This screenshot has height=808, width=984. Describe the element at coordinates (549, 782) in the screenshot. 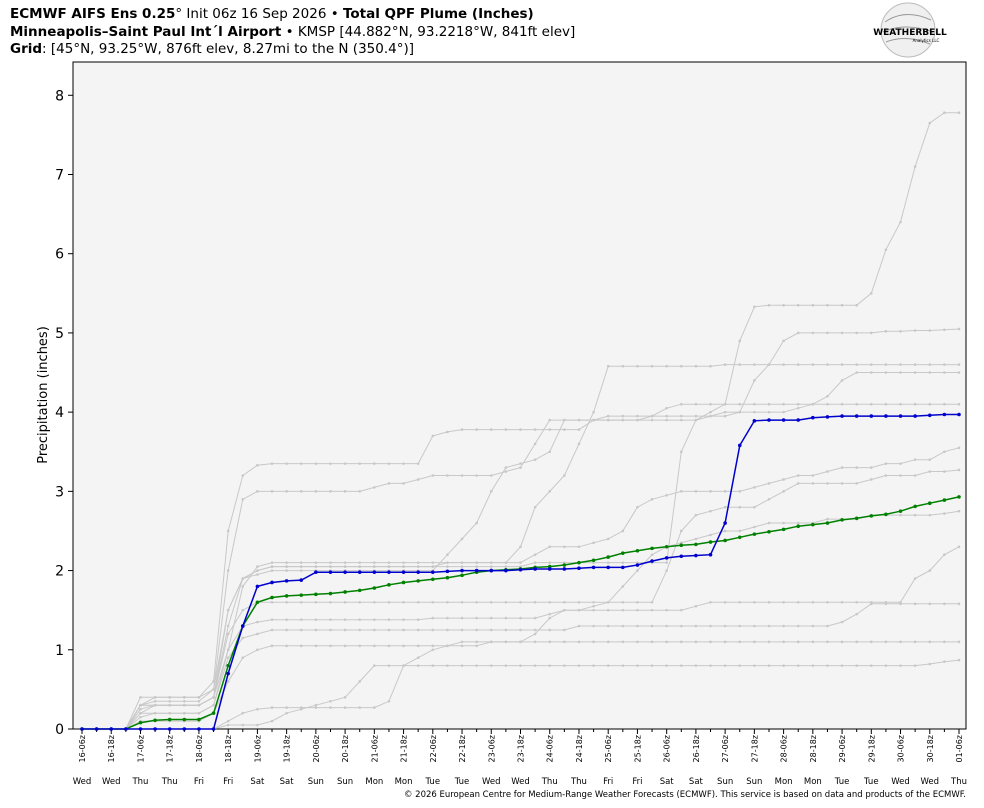

I see `weekday-label: Thu` at that location.